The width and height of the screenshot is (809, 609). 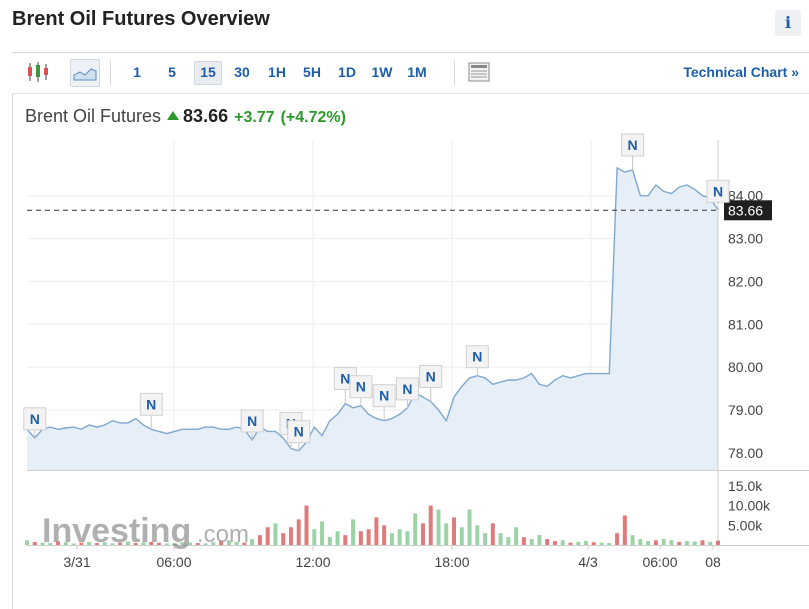 What do you see at coordinates (137, 72) in the screenshot?
I see `timeframe-button-1: 1` at bounding box center [137, 72].